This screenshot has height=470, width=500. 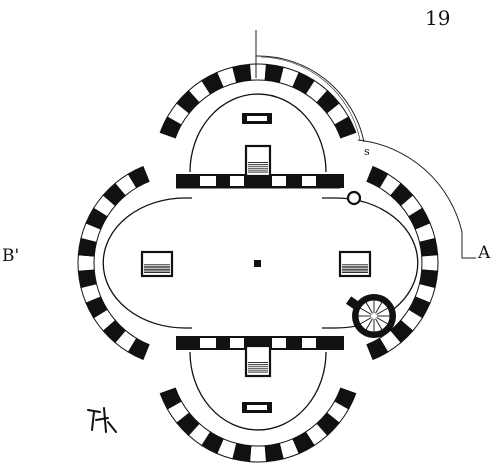 I want to click on stair-left, so click(x=157, y=264).